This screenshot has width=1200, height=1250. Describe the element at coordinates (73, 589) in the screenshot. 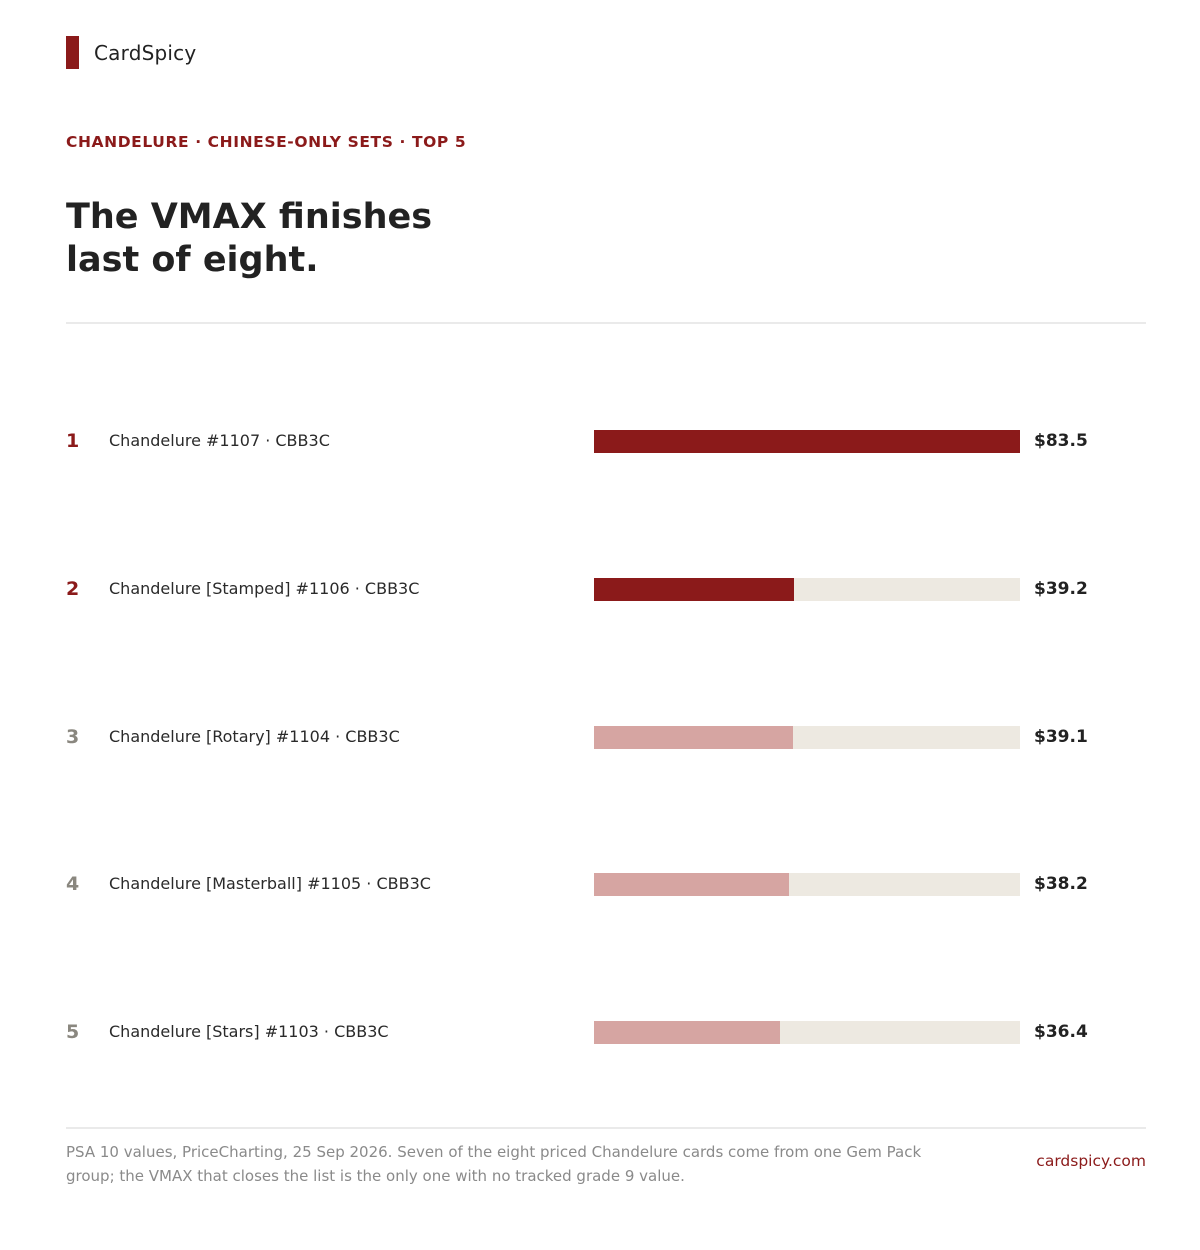

I see `rank-number: 2` at that location.